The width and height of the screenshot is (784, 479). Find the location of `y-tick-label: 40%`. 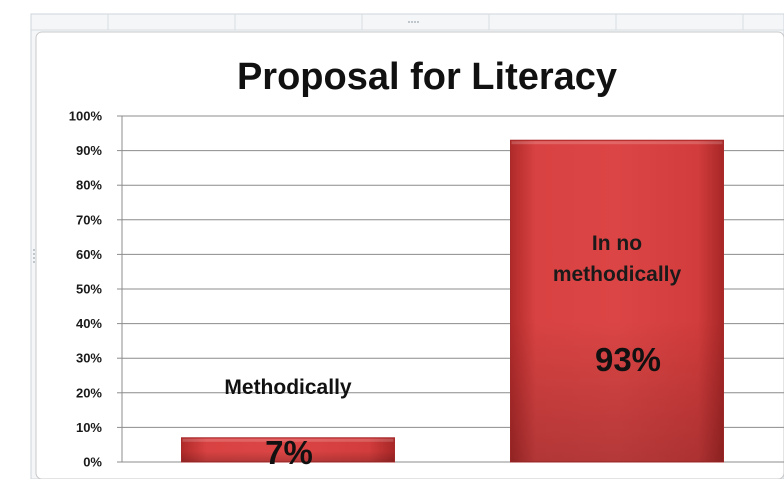

y-tick-label: 40% is located at coordinates (89, 323).